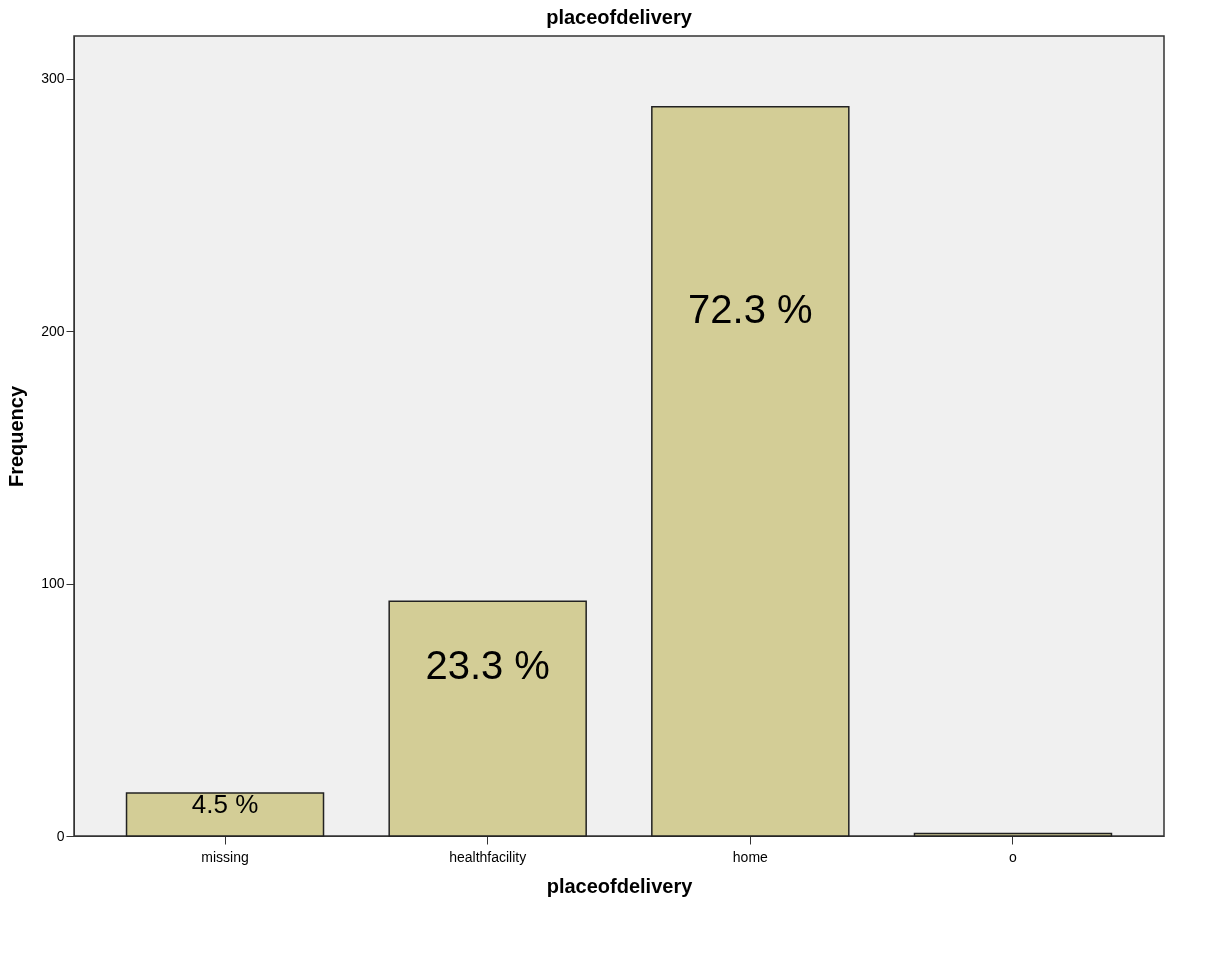 This screenshot has height=957, width=1217. Describe the element at coordinates (53, 78) in the screenshot. I see `y-tick-label: 300` at that location.